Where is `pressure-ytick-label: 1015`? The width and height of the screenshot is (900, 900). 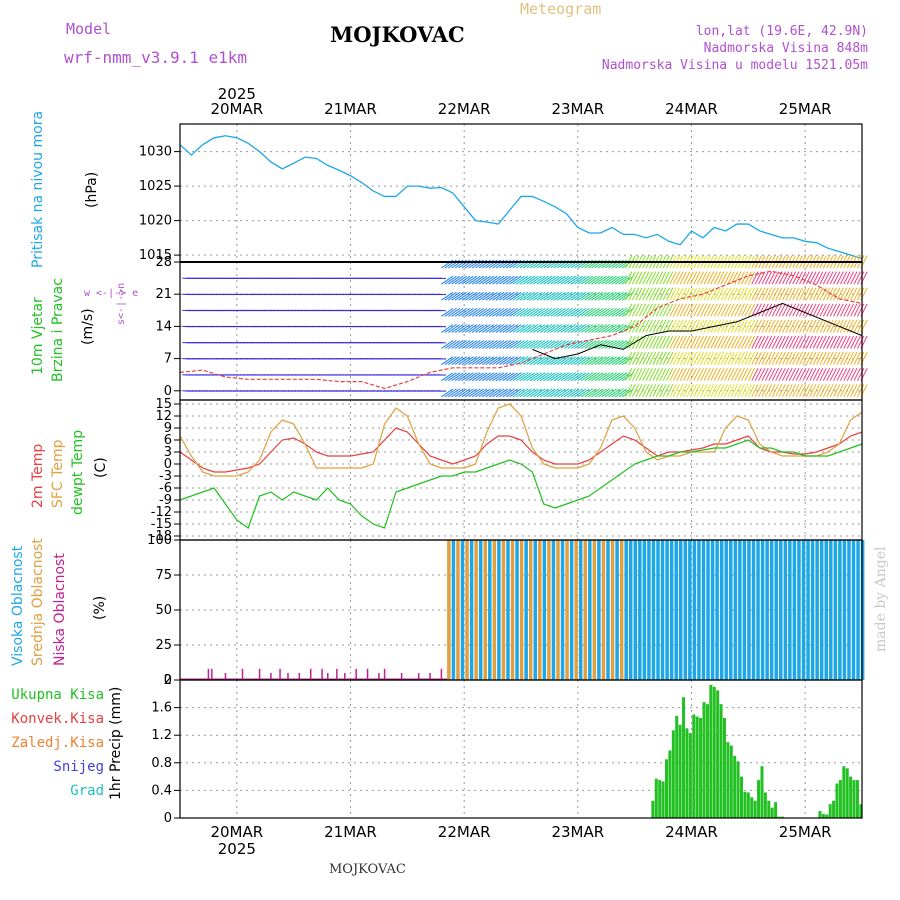 pressure-ytick-label: 1015 is located at coordinates (155, 255).